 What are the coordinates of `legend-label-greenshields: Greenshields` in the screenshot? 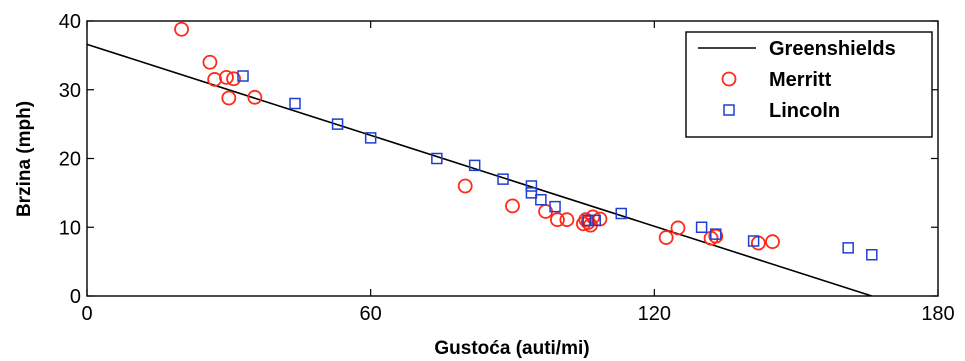 It's located at (832, 49).